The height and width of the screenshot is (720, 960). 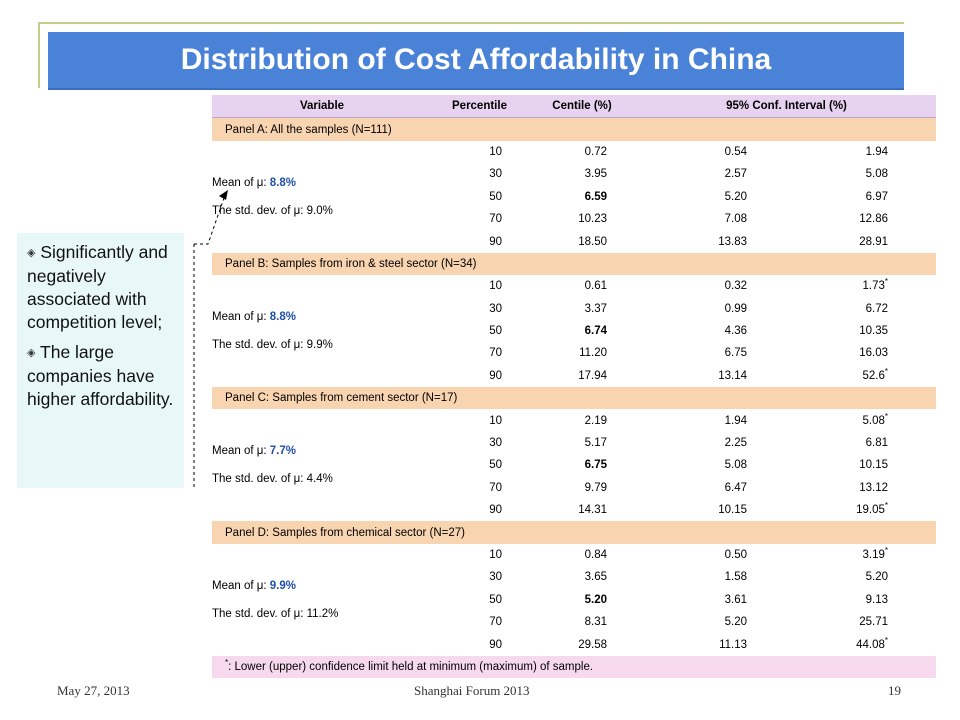 I want to click on mean-line: Mean of μ: 9.9%, so click(x=322, y=586).